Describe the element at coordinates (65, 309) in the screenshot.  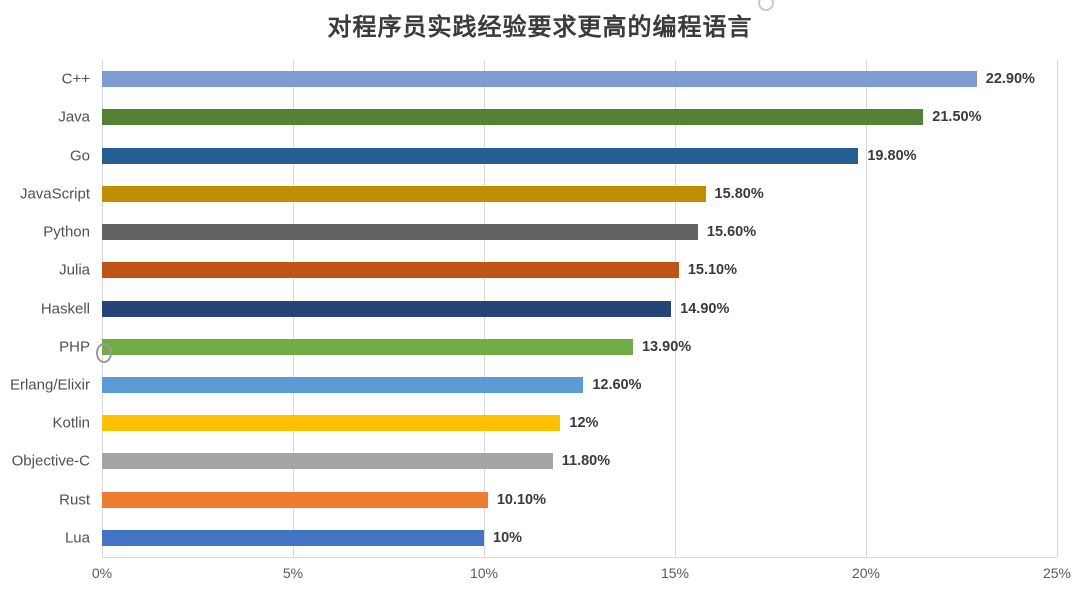
I see `category-label: Haskell` at that location.